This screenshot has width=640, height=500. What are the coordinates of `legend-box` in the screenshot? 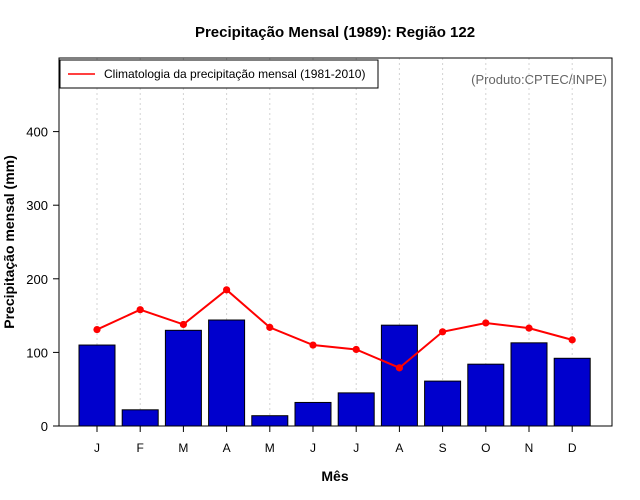 It's located at (219, 74).